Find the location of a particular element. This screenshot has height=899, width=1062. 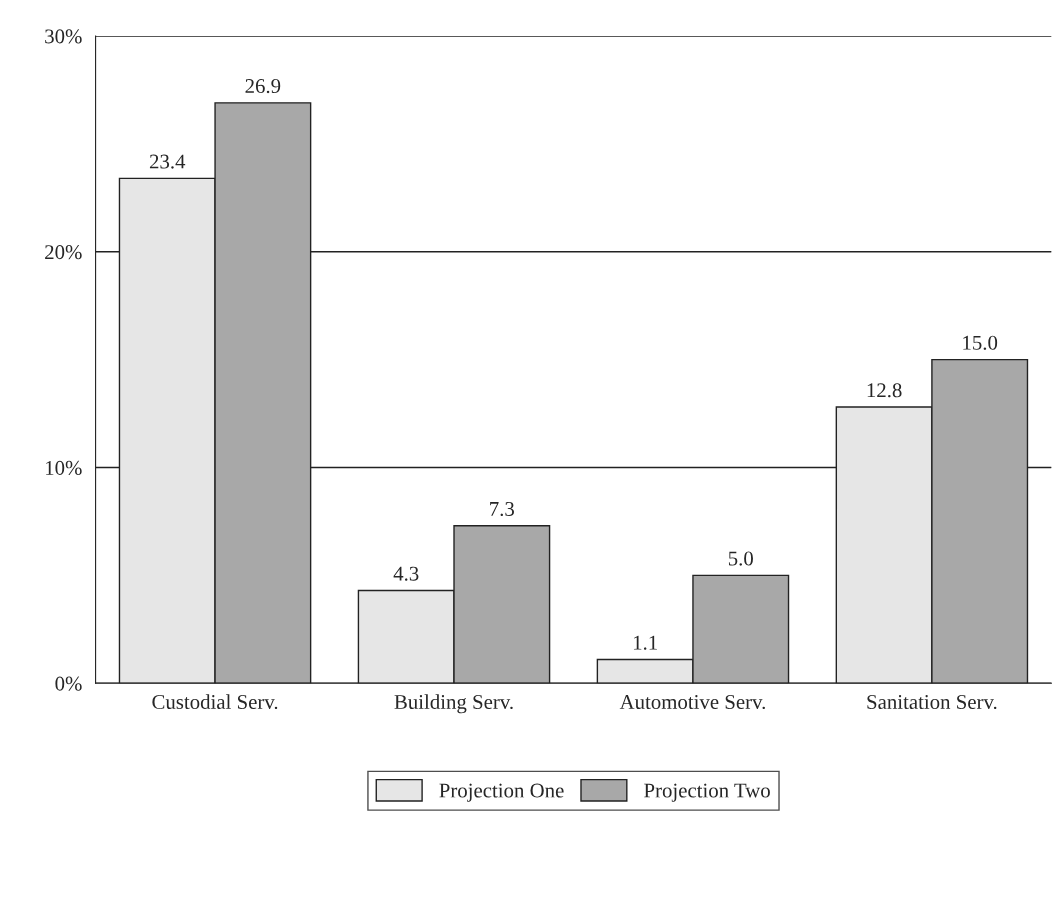

y-tick-label: 20% is located at coordinates (63, 252).